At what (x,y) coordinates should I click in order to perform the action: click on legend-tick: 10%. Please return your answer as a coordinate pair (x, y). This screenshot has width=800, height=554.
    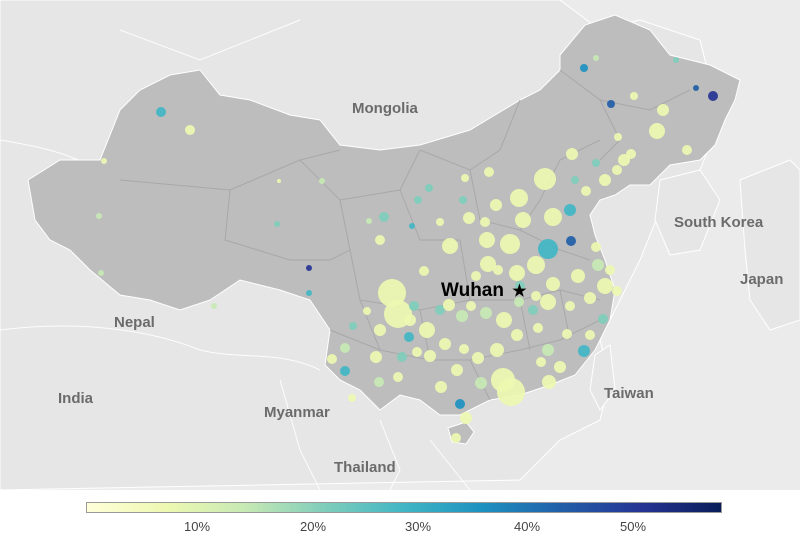
    Looking at the image, I should click on (197, 526).